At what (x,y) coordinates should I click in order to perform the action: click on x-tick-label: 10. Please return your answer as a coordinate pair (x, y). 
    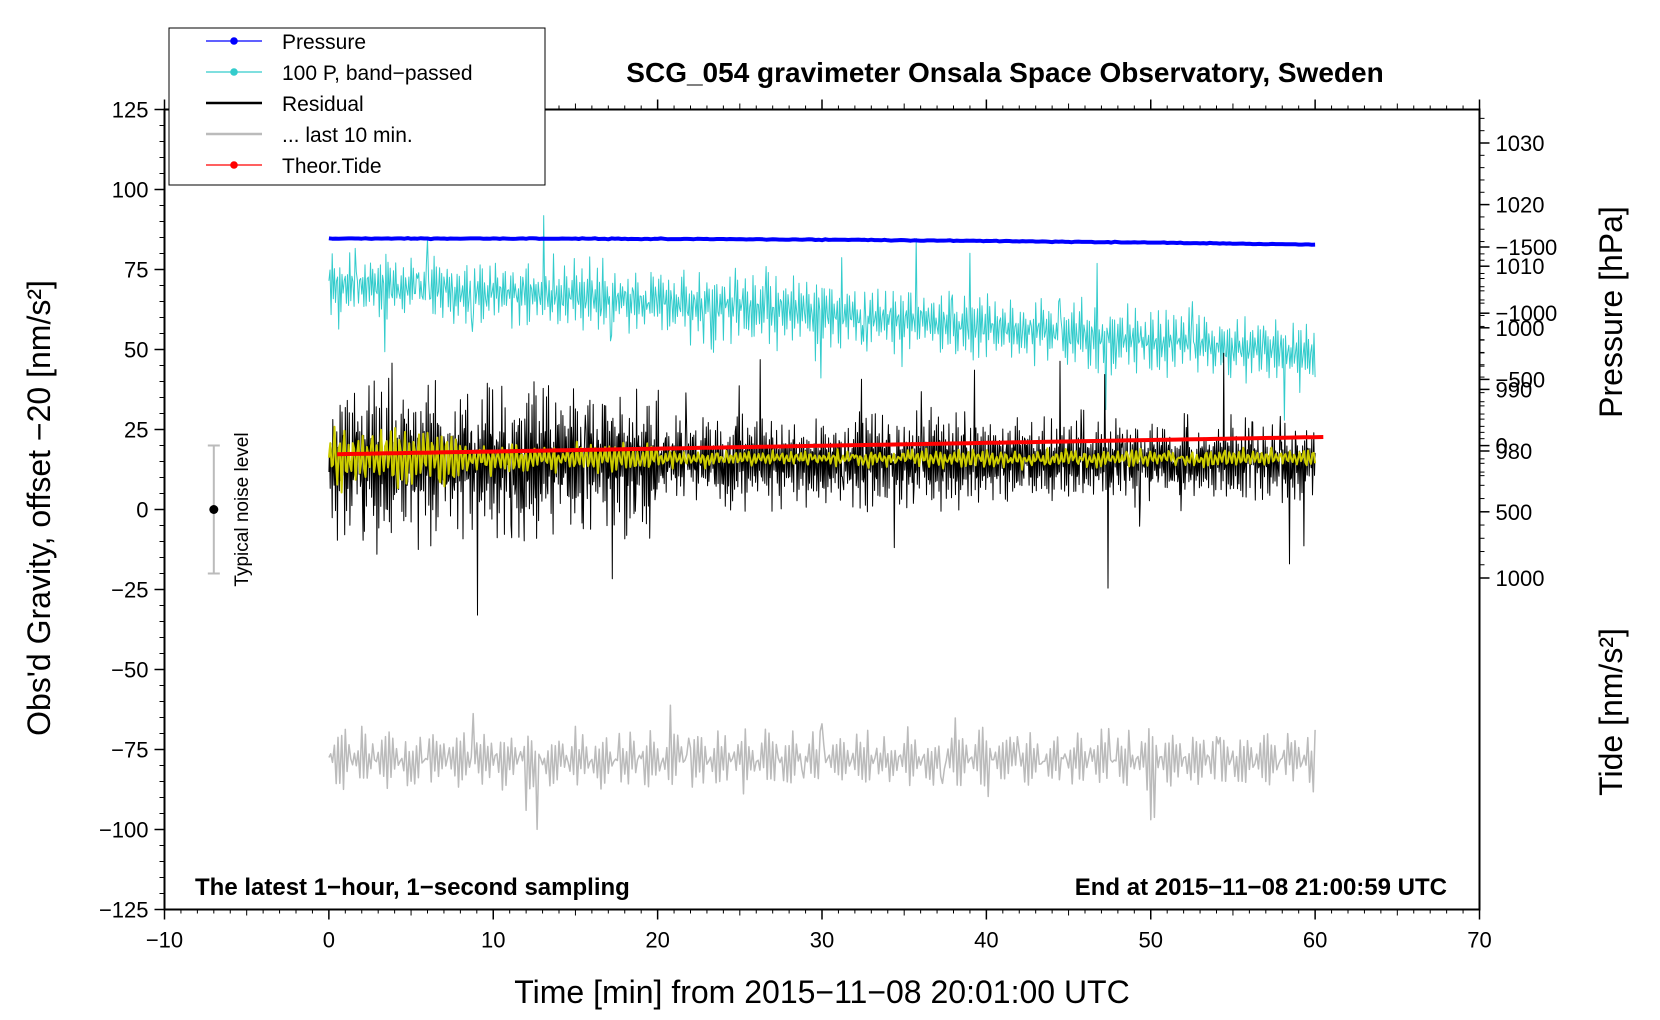
    Looking at the image, I should click on (493, 940).